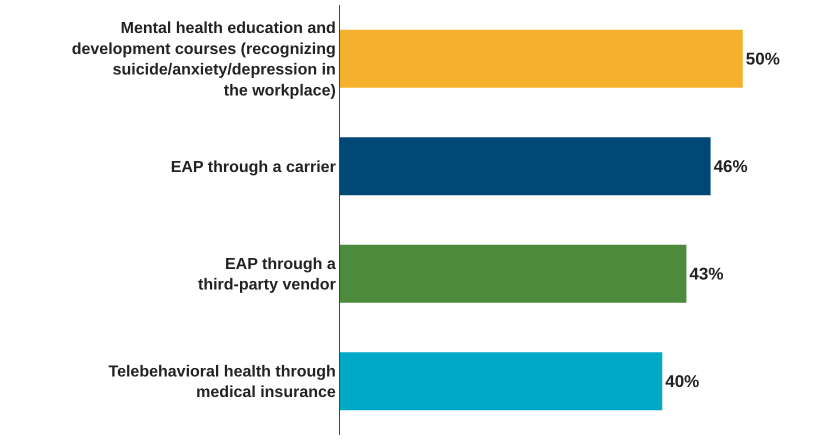  Describe the element at coordinates (763, 58) in the screenshot. I see `data-label: 50%` at that location.